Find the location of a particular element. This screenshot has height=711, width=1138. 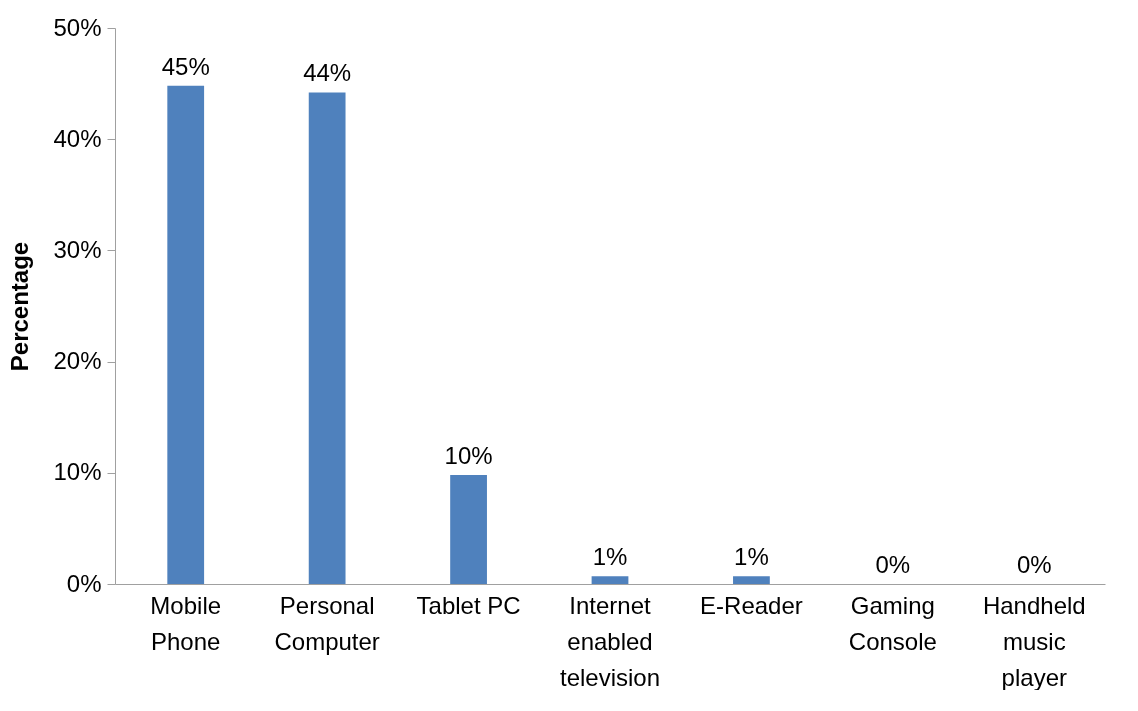

y-tick-label: 30% is located at coordinates (77, 249).